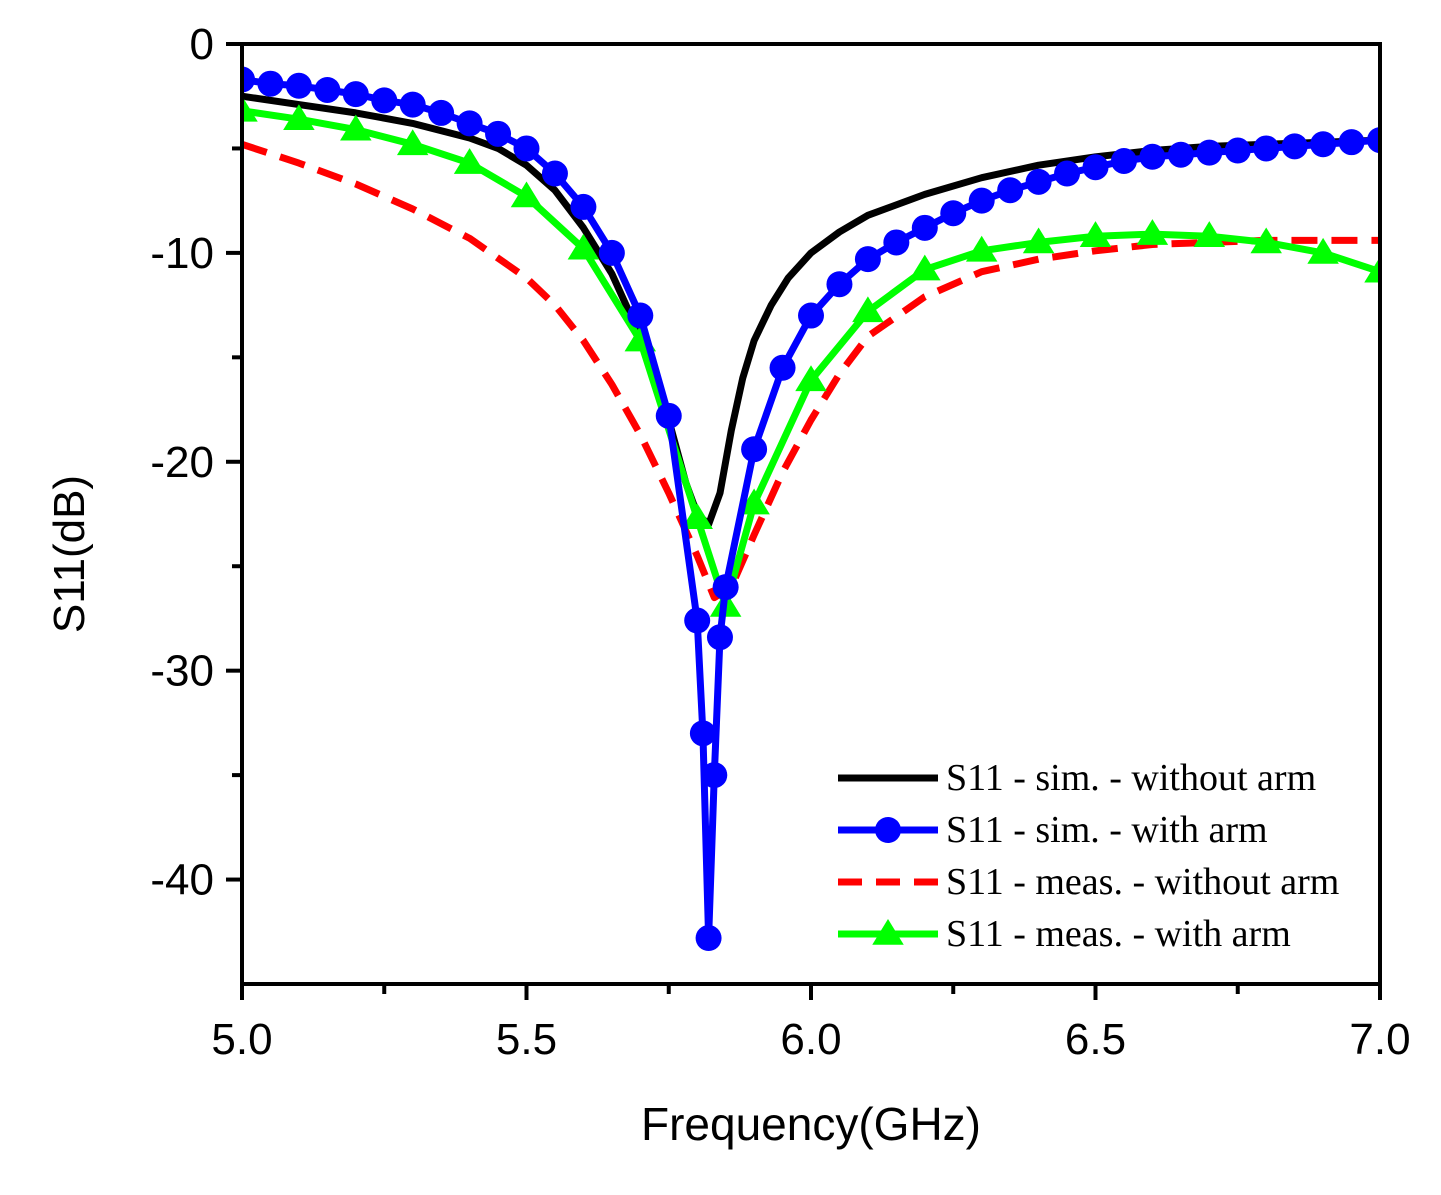 The image size is (1441, 1195). What do you see at coordinates (1142, 882) in the screenshot?
I see `legend-label-meas-without-arm: S11 - meas. - without arm` at bounding box center [1142, 882].